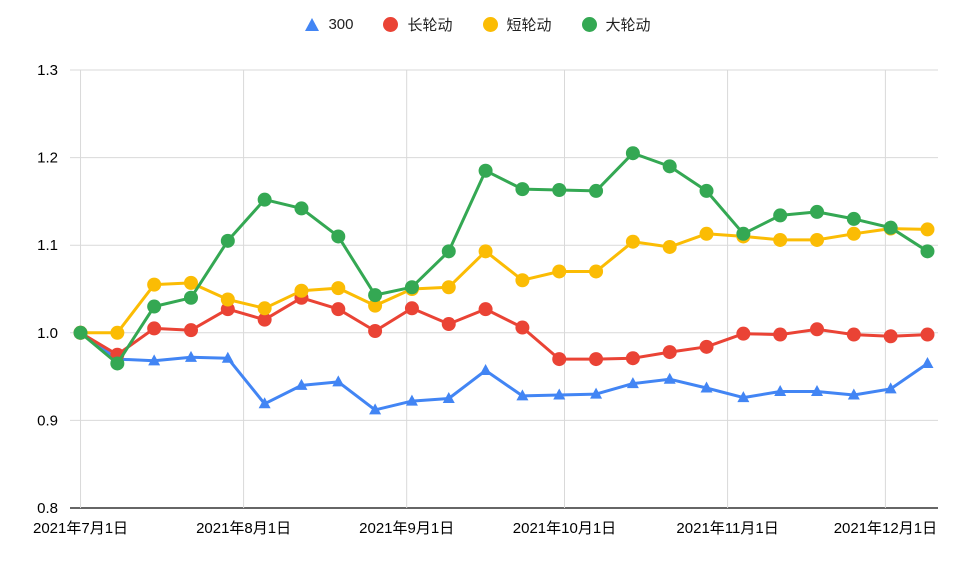 This screenshot has width=956, height=568. Describe the element at coordinates (341, 24) in the screenshot. I see `legend-label-300: 300` at that location.